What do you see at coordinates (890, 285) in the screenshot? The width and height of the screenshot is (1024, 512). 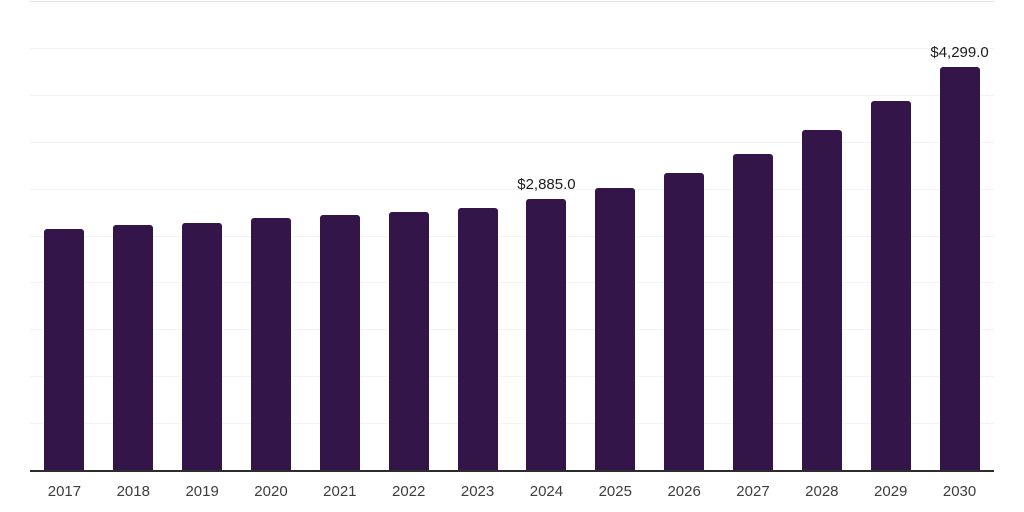 I see `bar-2029` at bounding box center [890, 285].